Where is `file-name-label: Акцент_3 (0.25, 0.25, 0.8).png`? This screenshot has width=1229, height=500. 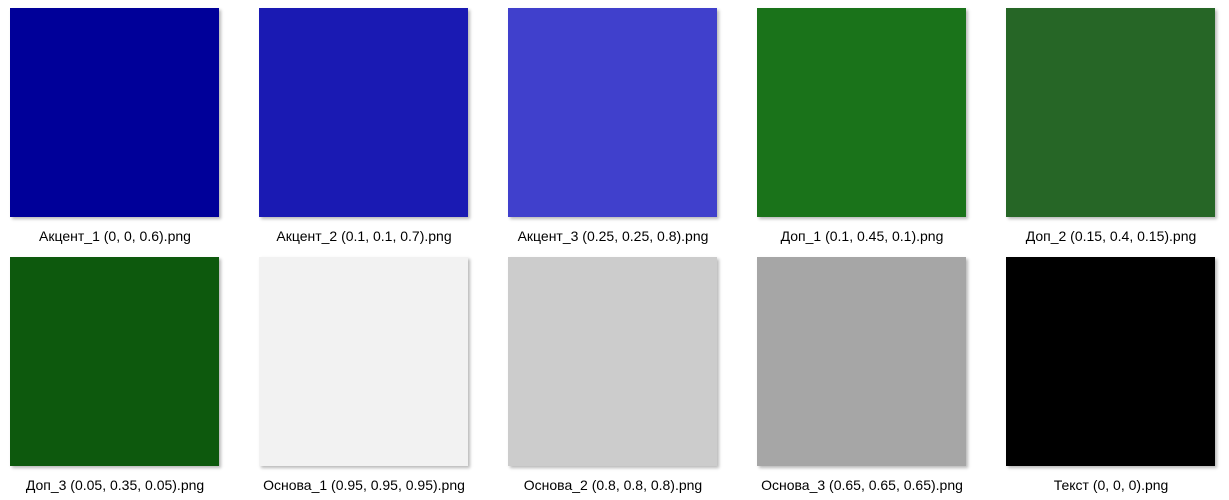 file-name-label: Акцент_3 (0.25, 0.25, 0.8).png is located at coordinates (613, 236).